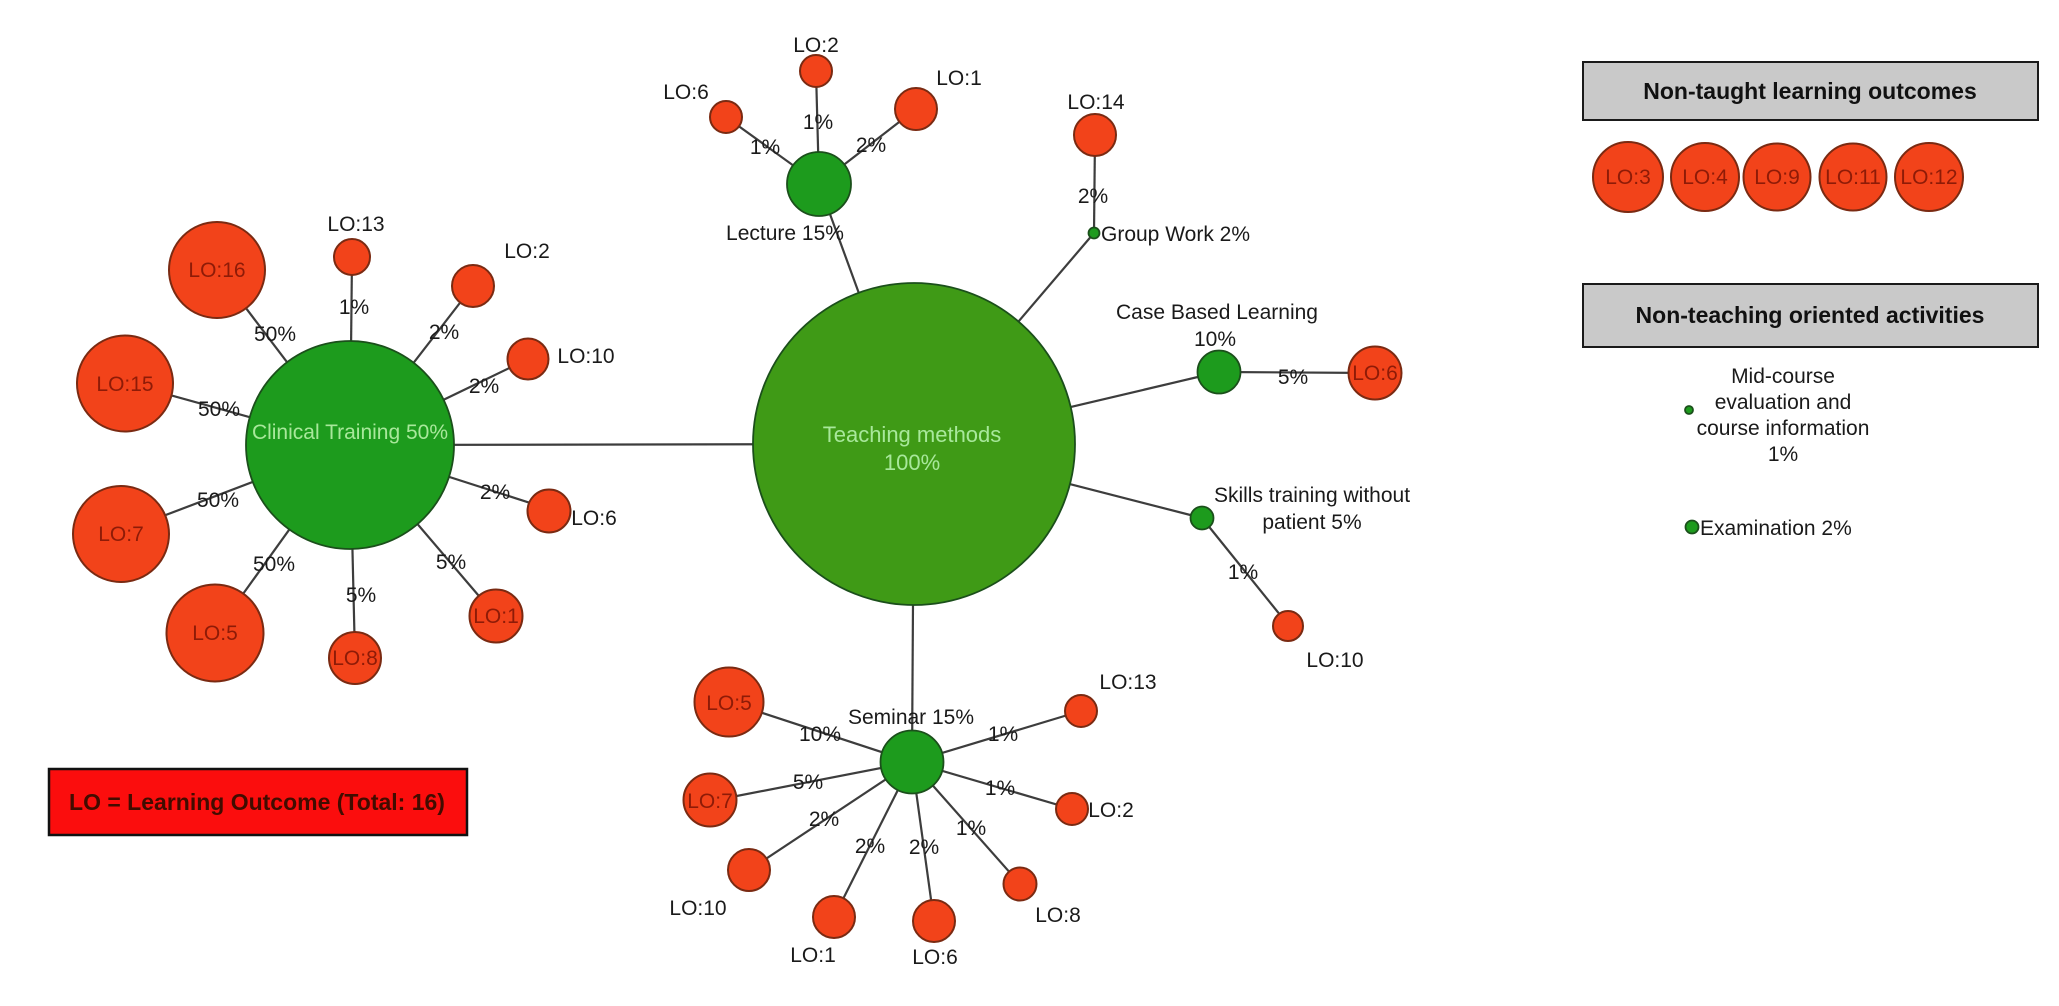 This screenshot has width=2059, height=1006. Describe the element at coordinates (257, 802) in the screenshot. I see `svg-text:LO = Learning Outcome (Total:: LO = Learning Outcome (Total: 16)` at that location.